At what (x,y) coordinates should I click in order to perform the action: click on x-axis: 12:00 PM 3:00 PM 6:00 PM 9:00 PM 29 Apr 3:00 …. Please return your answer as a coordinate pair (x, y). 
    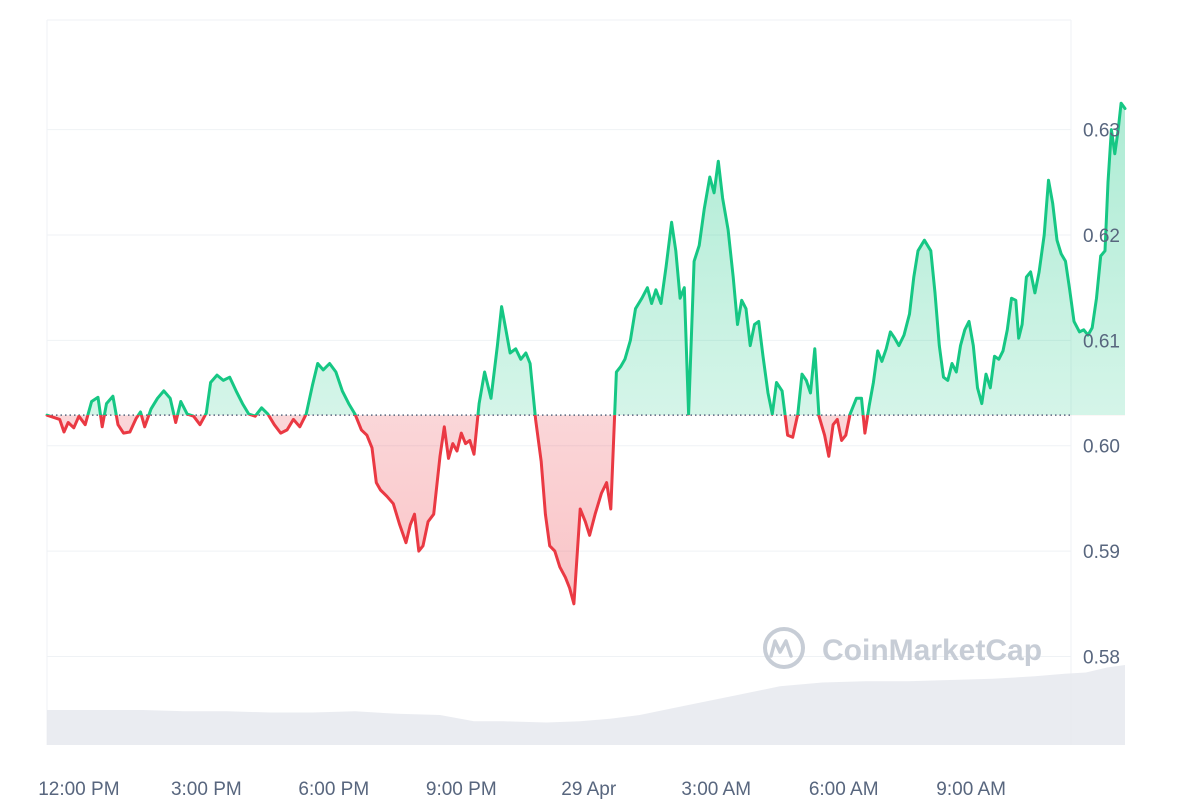
    Looking at the image, I should click on (522, 789).